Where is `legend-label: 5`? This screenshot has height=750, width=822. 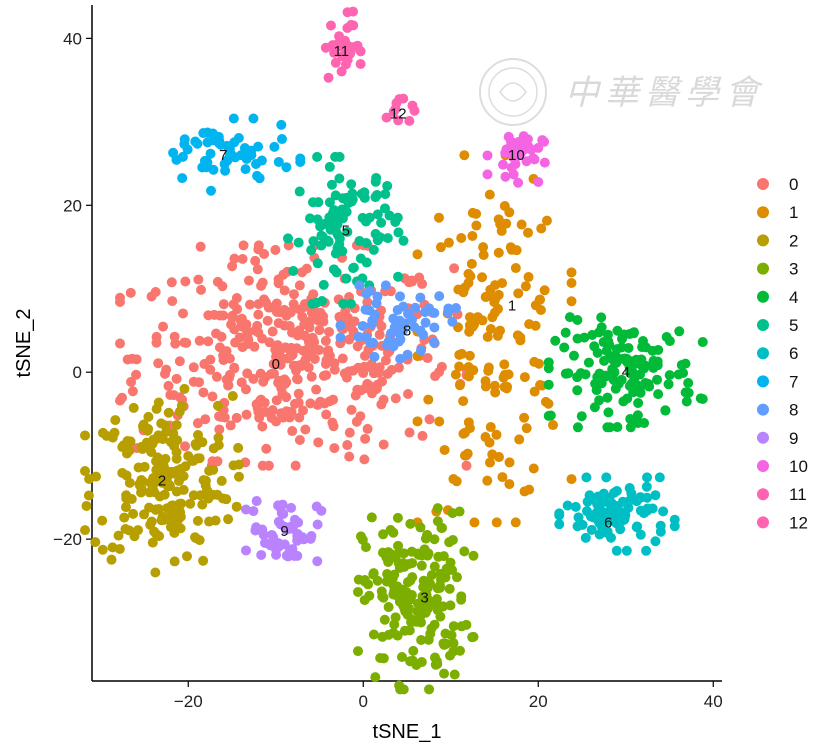 legend-label: 5 is located at coordinates (793, 325).